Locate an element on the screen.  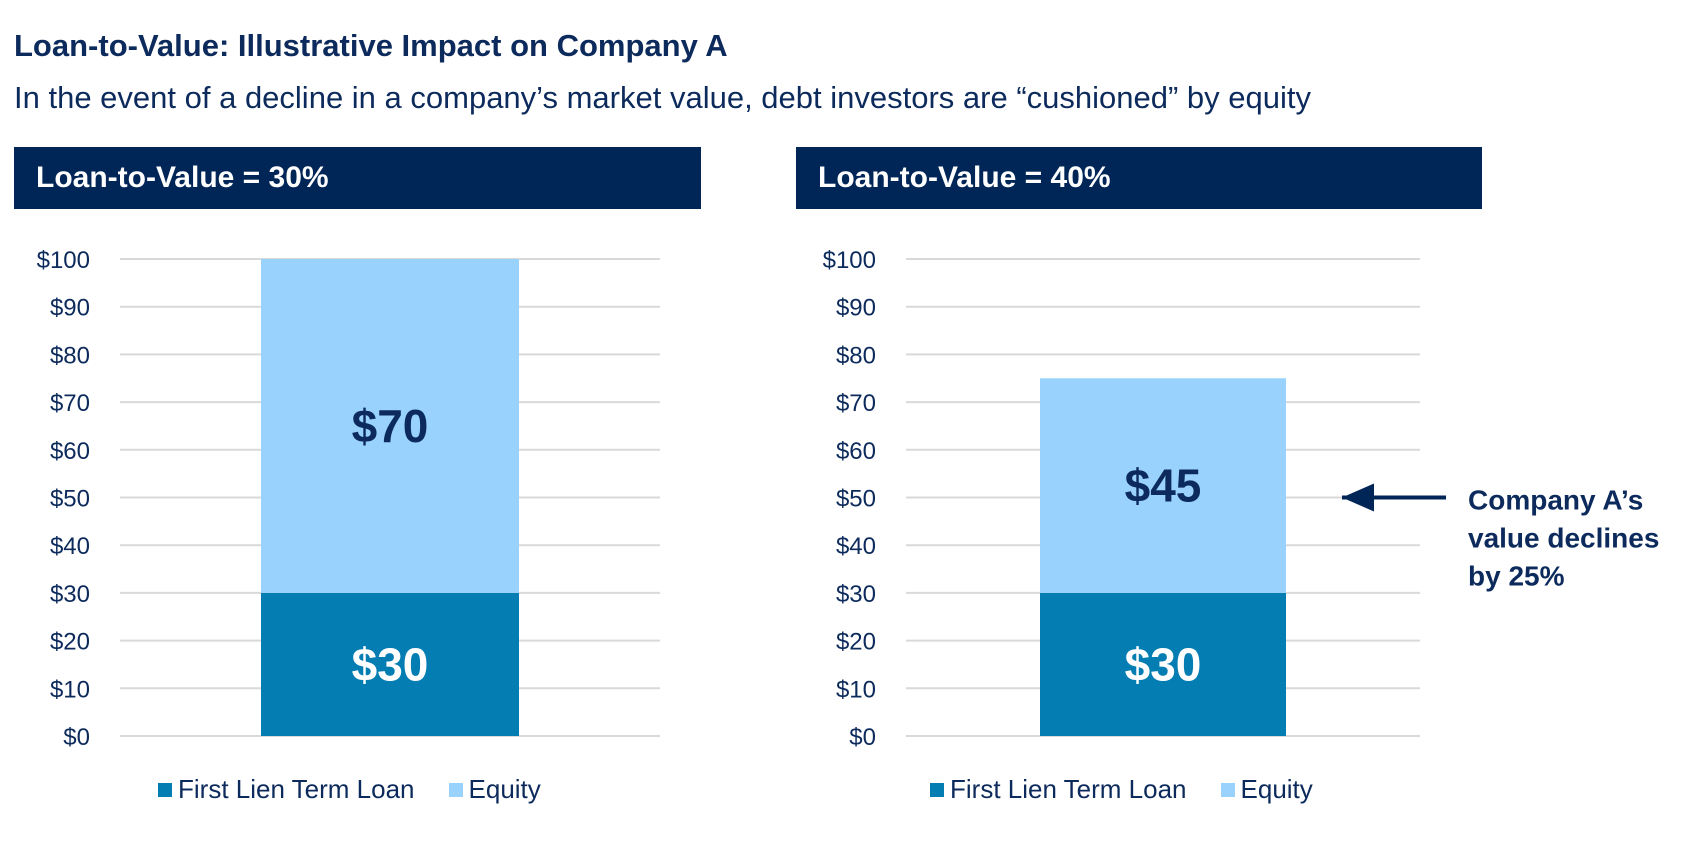
arrow-head is located at coordinates (1358, 497).